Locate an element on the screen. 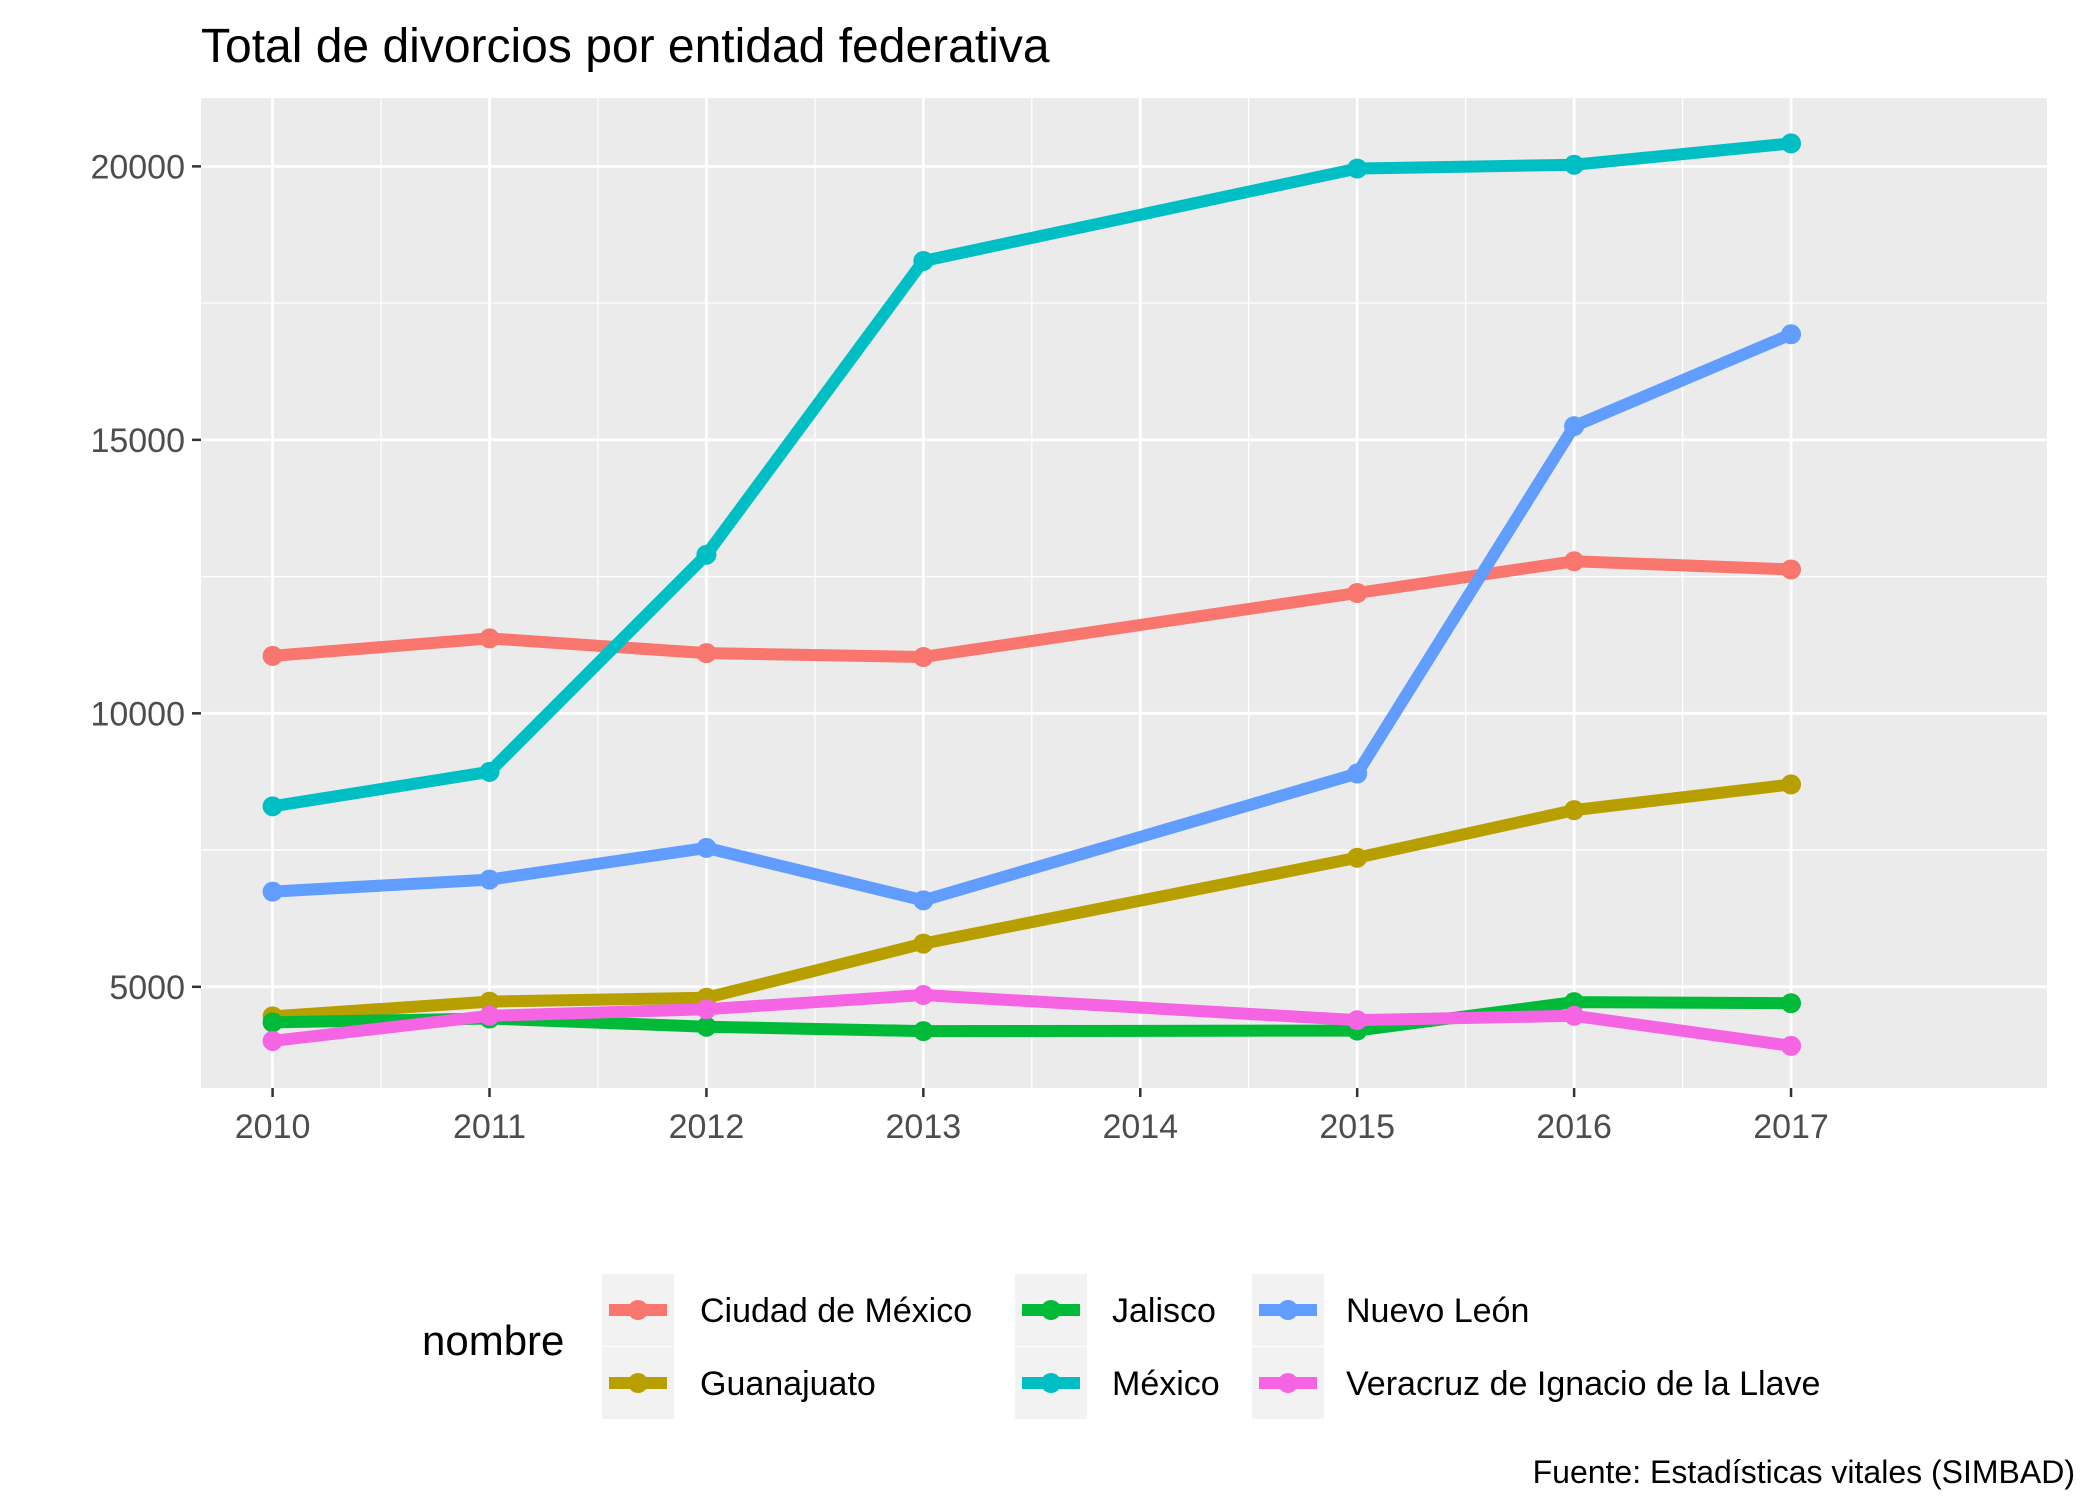 This screenshot has height=1512, width=2087. x-tick-label: 2014 is located at coordinates (1140, 1127).